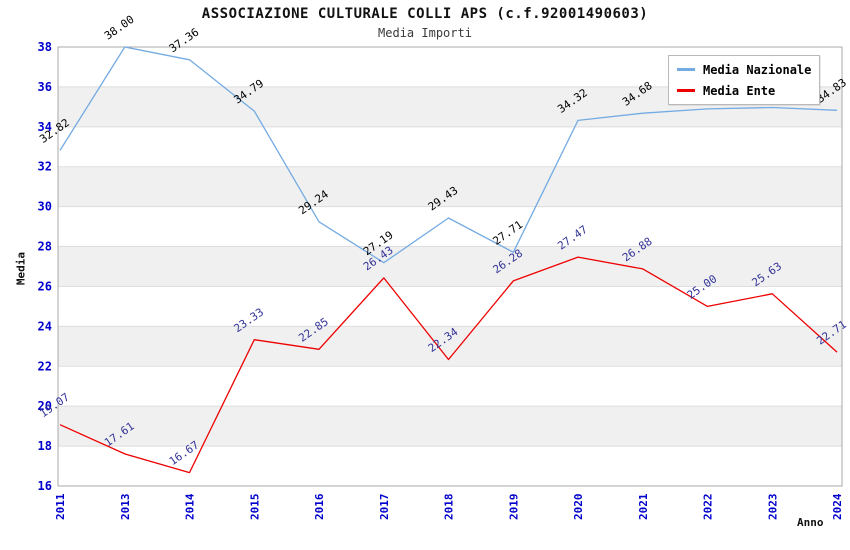 This screenshot has height=550, width=850. What do you see at coordinates (578, 507) in the screenshot?
I see `x-tick-label: 2020` at bounding box center [578, 507].